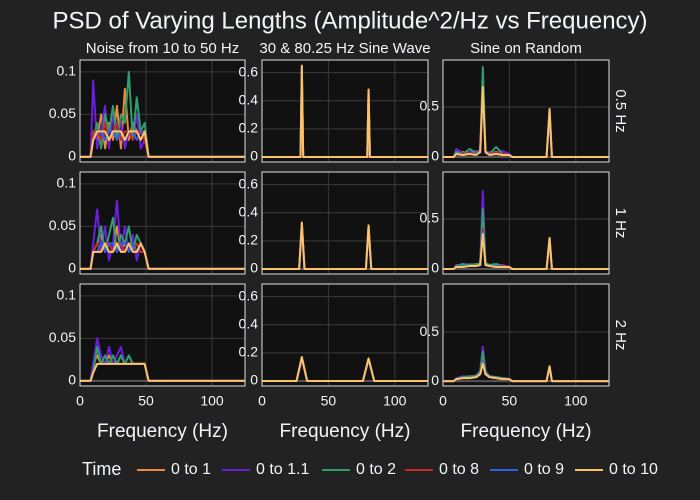 The height and width of the screenshot is (500, 700). Describe the element at coordinates (633, 469) in the screenshot. I see `legend-label: 0 to 10` at that location.